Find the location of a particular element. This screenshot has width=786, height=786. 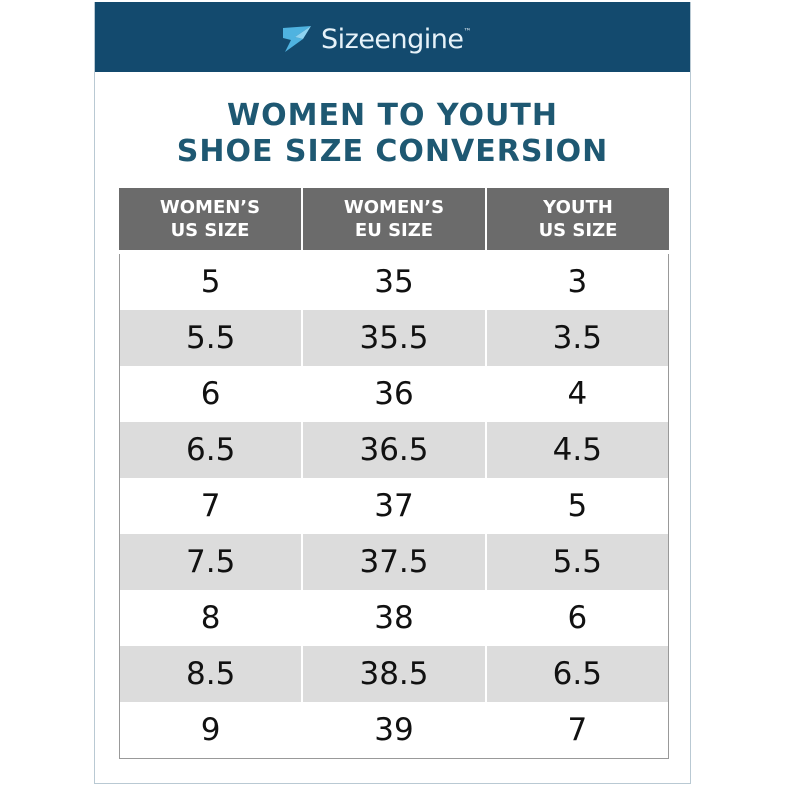

table-cell: 4 is located at coordinates (577, 394).